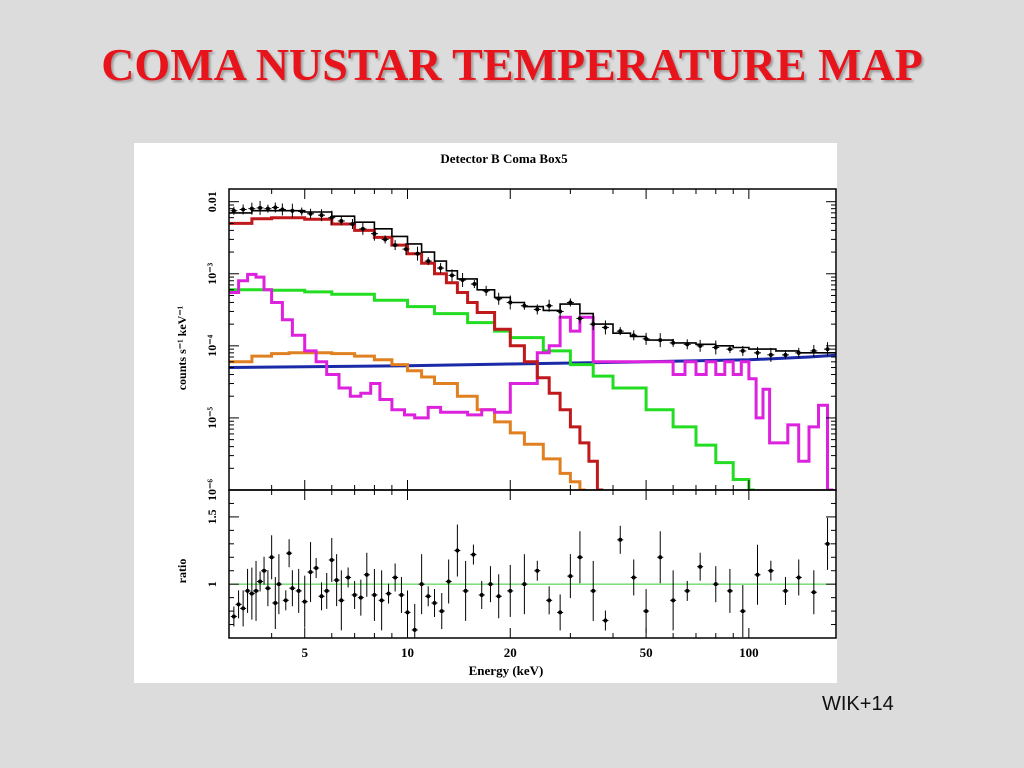 This screenshot has height=768, width=1024. What do you see at coordinates (212, 418) in the screenshot?
I see `spectrum-y-tick-label: 10⁻⁵` at bounding box center [212, 418].